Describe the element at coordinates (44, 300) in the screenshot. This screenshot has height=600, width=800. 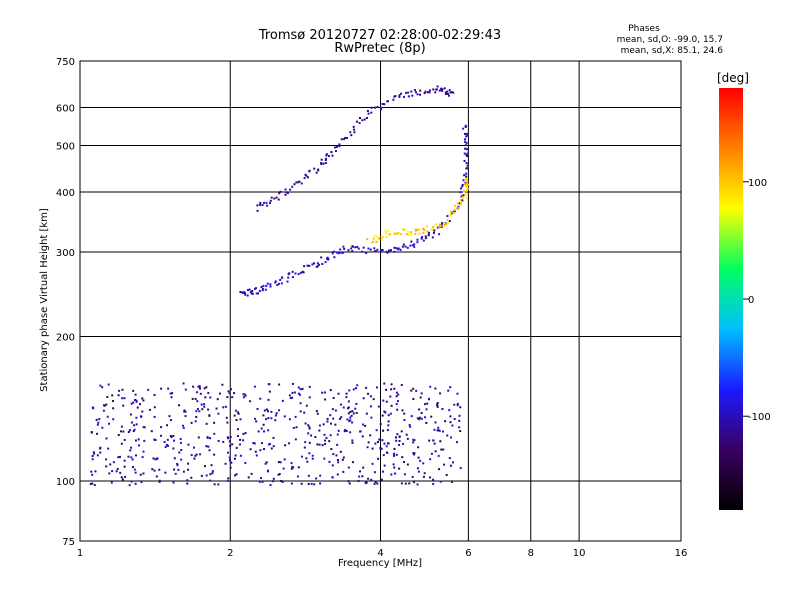
I see `y-axis-label: Stationary phase Virtual Height [km]` at that location.